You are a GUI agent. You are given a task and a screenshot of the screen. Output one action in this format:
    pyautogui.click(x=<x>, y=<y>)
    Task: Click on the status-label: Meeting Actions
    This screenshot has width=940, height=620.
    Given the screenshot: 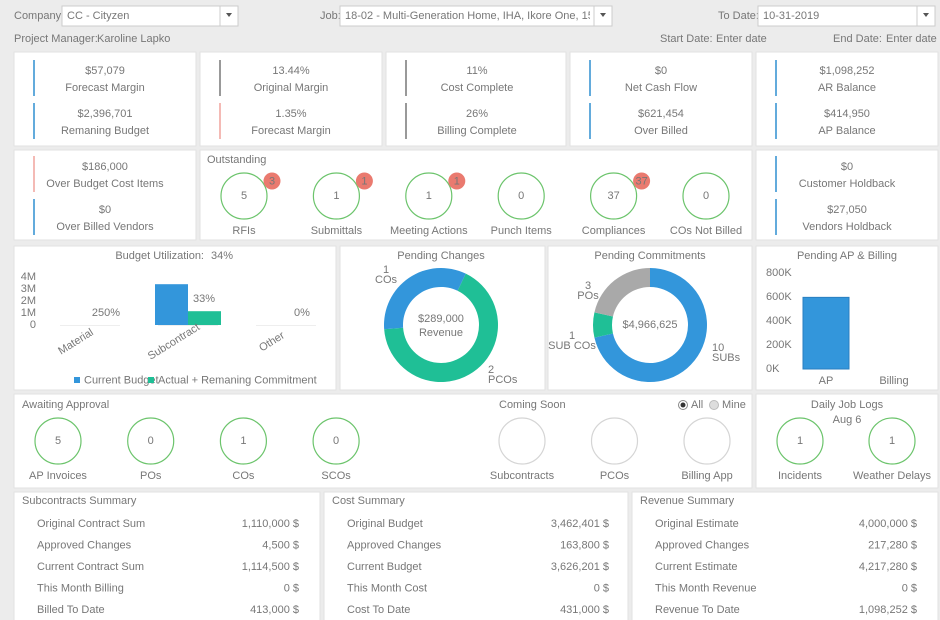 What is the action you would take?
    pyautogui.click(x=429, y=231)
    